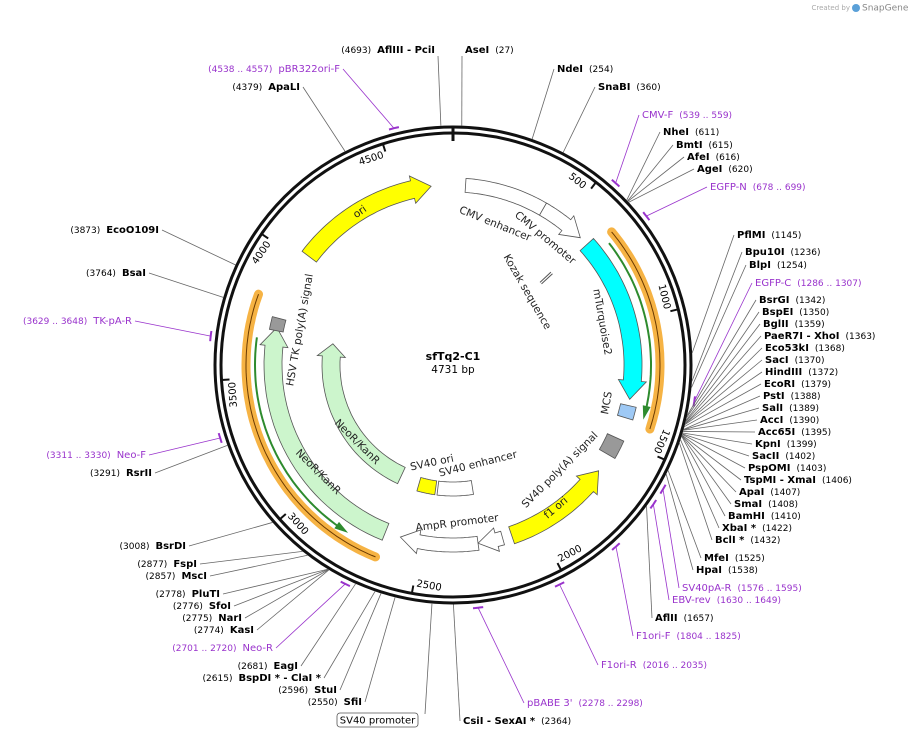  What do you see at coordinates (716, 558) in the screenshot?
I see `site-name: MfeI` at bounding box center [716, 558].